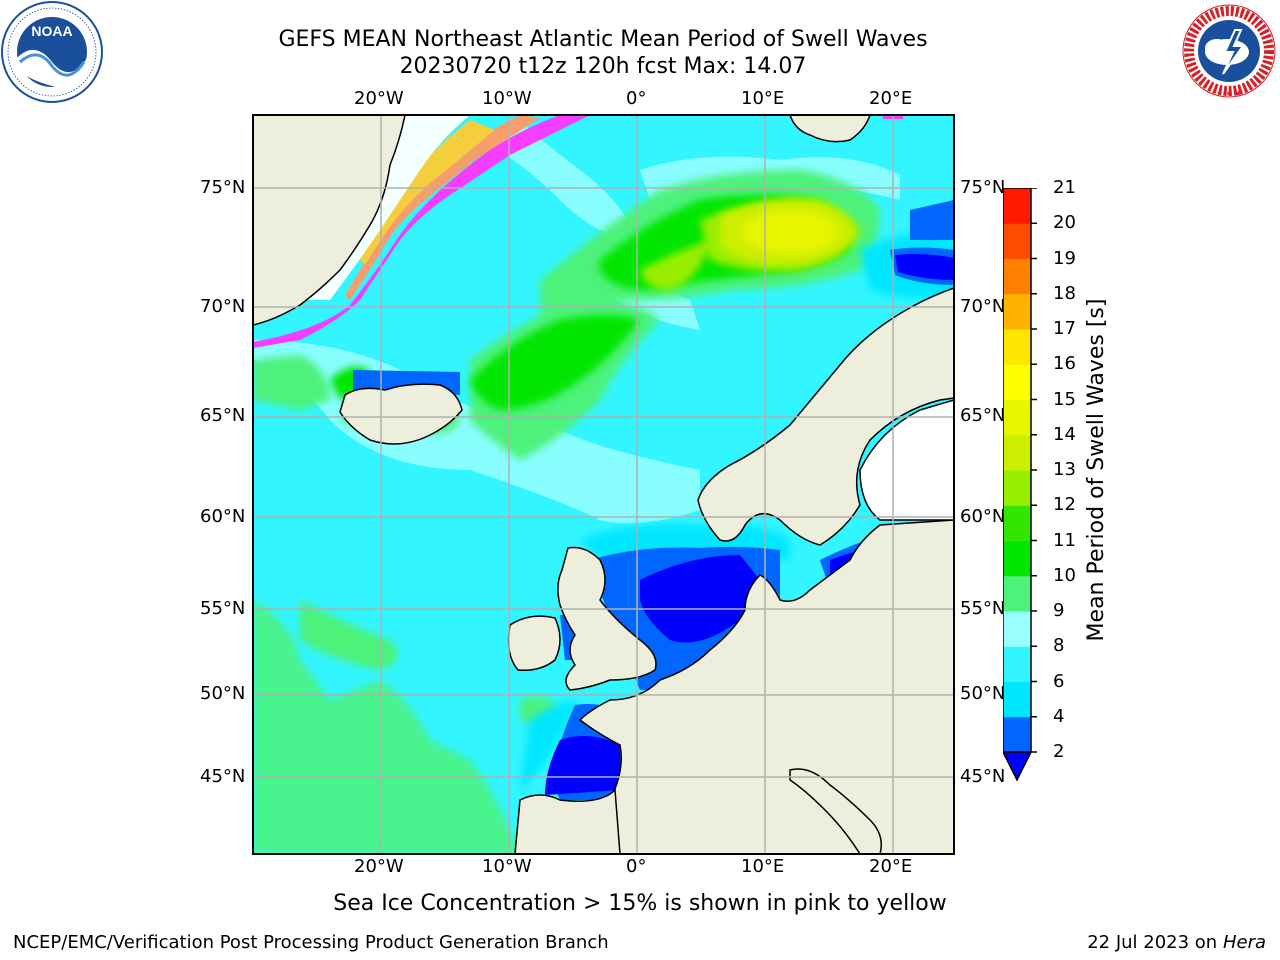  I want to click on lat-label-right-50n: 50°N, so click(983, 693).